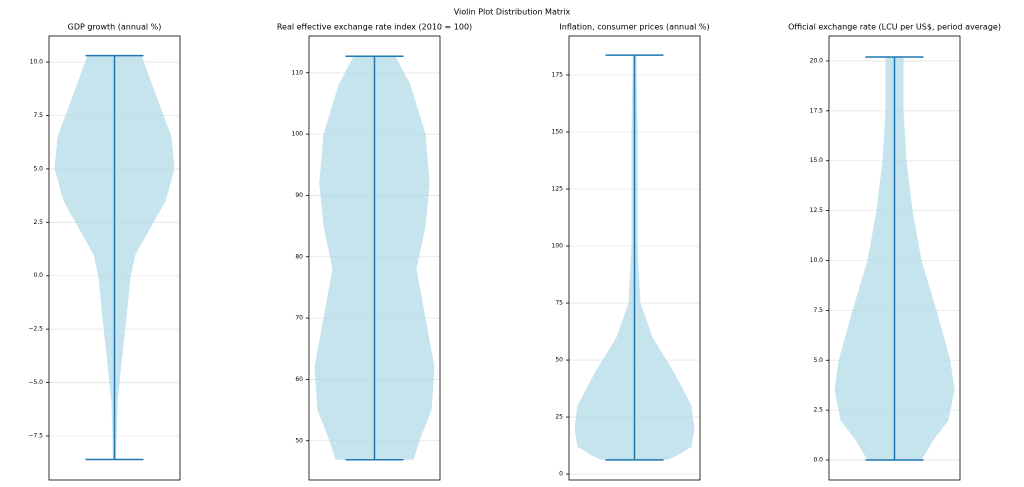 The height and width of the screenshot is (487, 1024). What do you see at coordinates (299, 379) in the screenshot?
I see `y-tick-label: 60` at bounding box center [299, 379].